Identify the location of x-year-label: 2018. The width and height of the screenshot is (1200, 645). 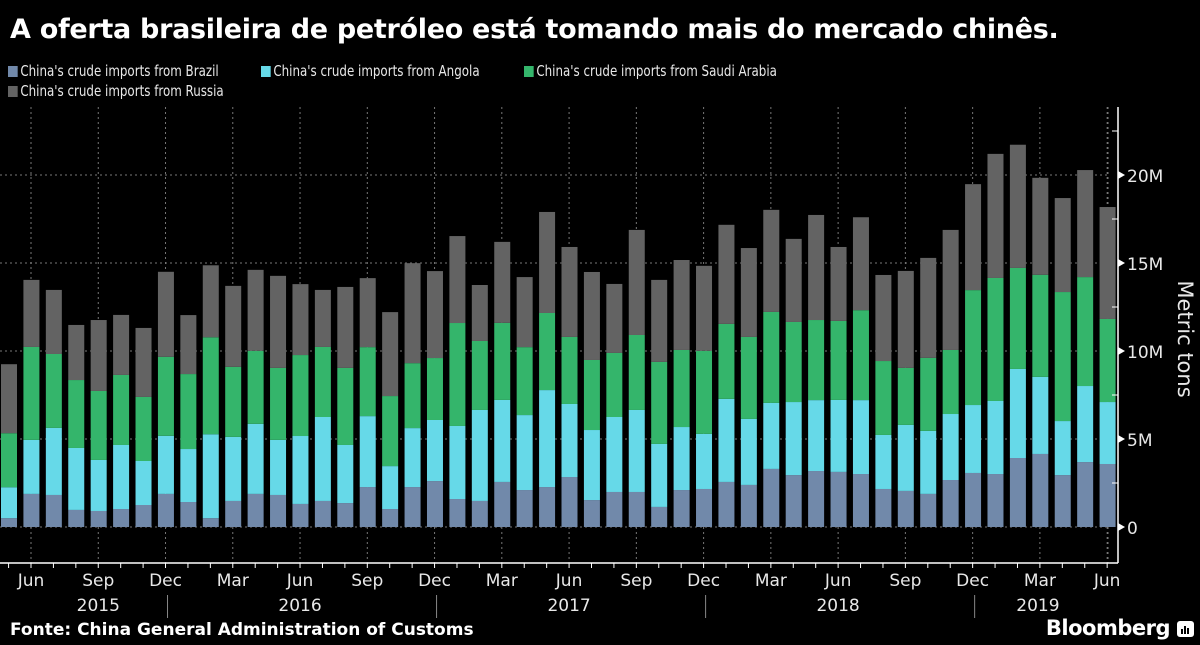
(837, 606).